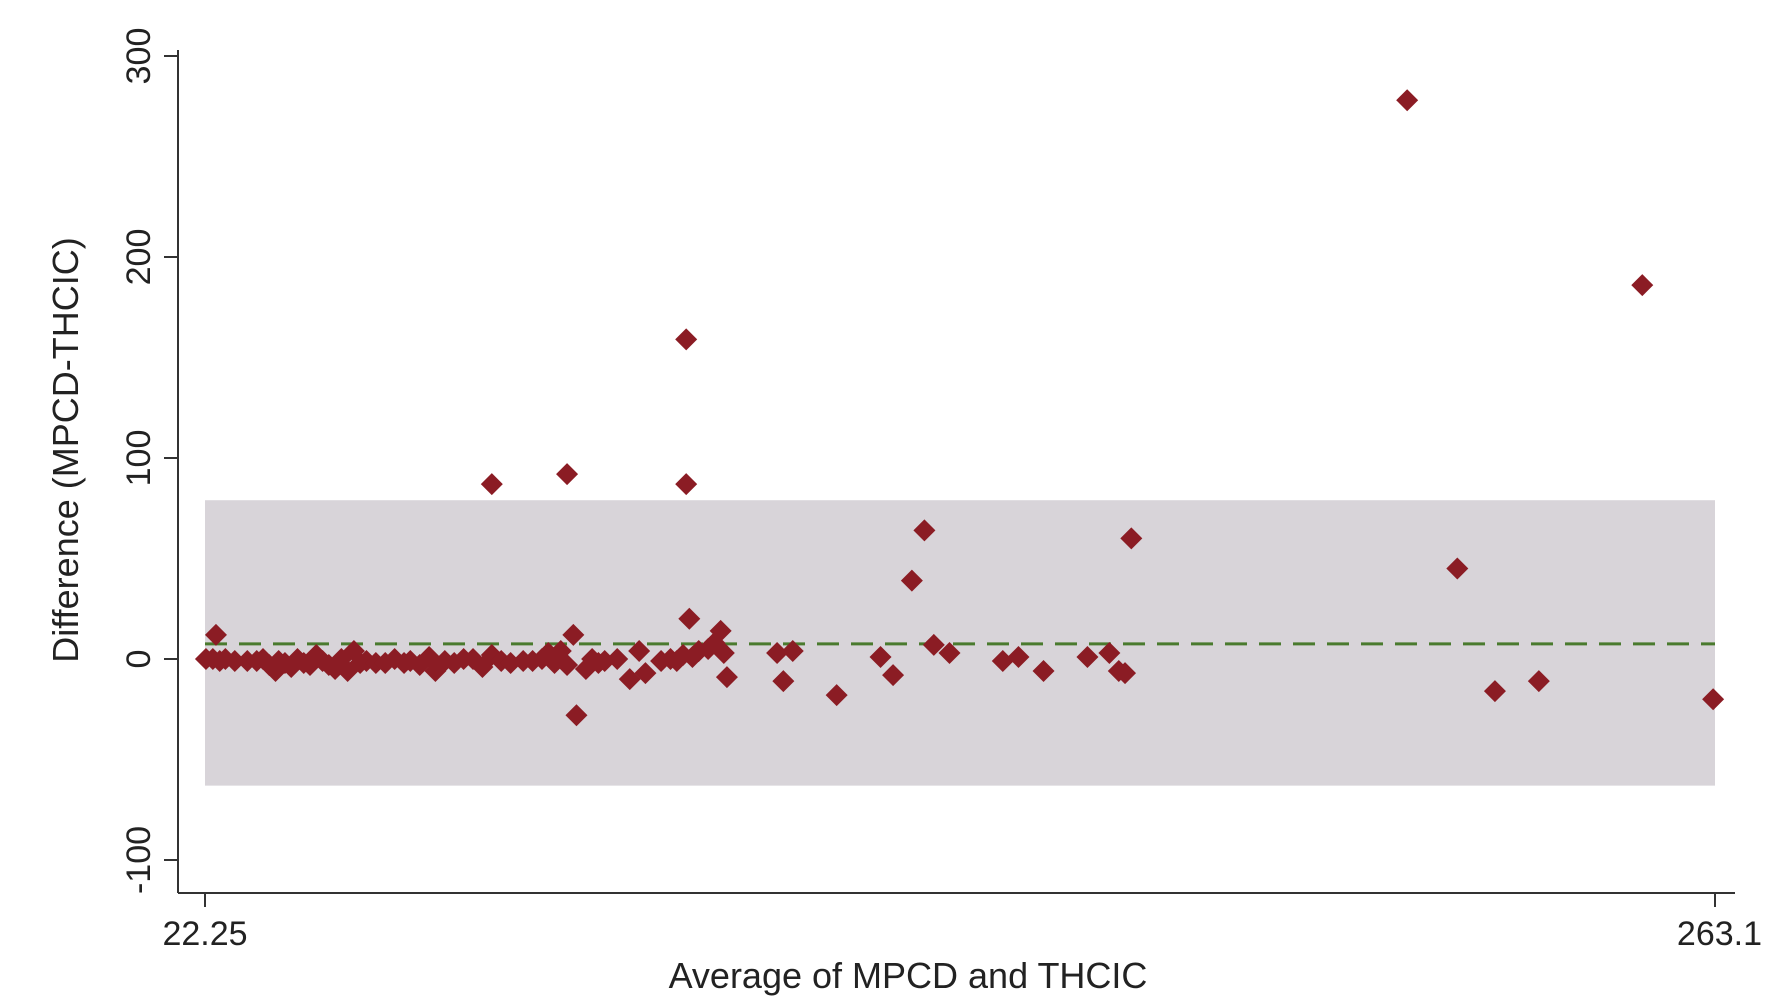 The height and width of the screenshot is (1000, 1770). What do you see at coordinates (908, 975) in the screenshot?
I see `x-axis-title: Average of MPCD and THCIC` at bounding box center [908, 975].